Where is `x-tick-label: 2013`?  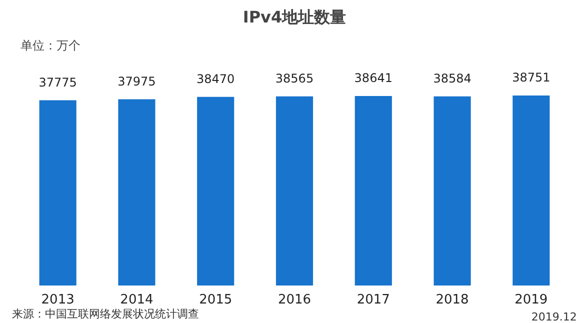
x-tick-label: 2013 is located at coordinates (57, 300).